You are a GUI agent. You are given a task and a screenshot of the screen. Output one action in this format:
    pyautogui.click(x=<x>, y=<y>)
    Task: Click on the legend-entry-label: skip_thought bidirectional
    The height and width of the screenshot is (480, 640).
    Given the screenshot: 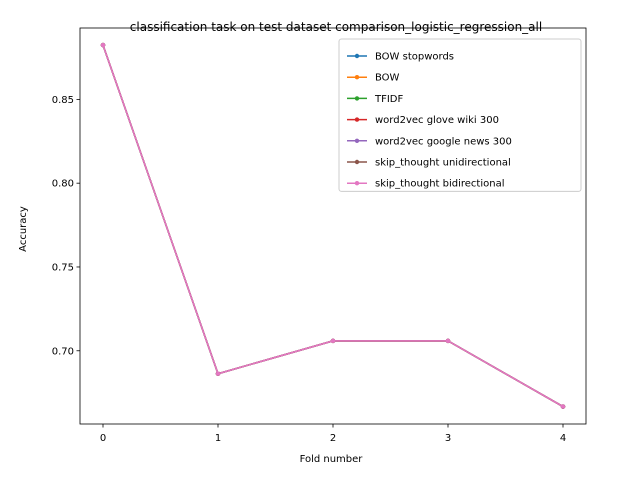 What is the action you would take?
    pyautogui.click(x=439, y=184)
    